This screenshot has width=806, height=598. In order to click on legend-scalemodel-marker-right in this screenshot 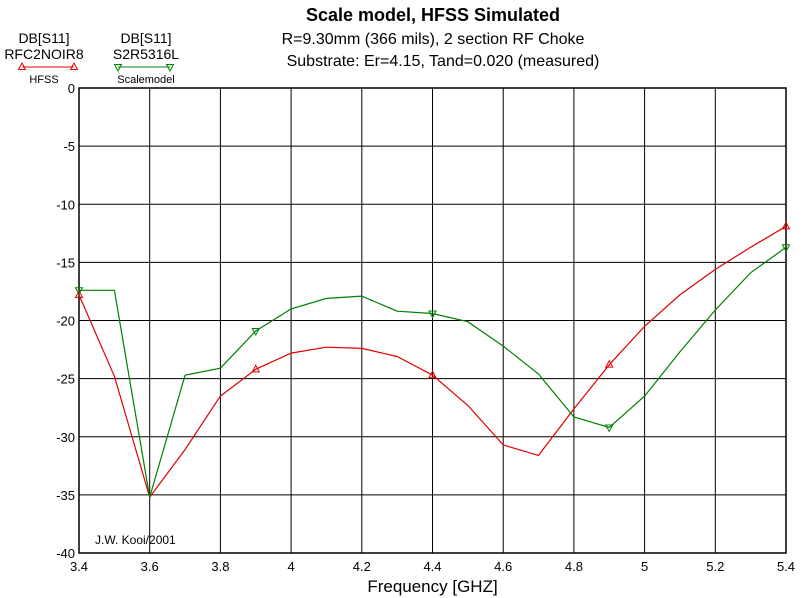, I will do `click(170, 68)`.